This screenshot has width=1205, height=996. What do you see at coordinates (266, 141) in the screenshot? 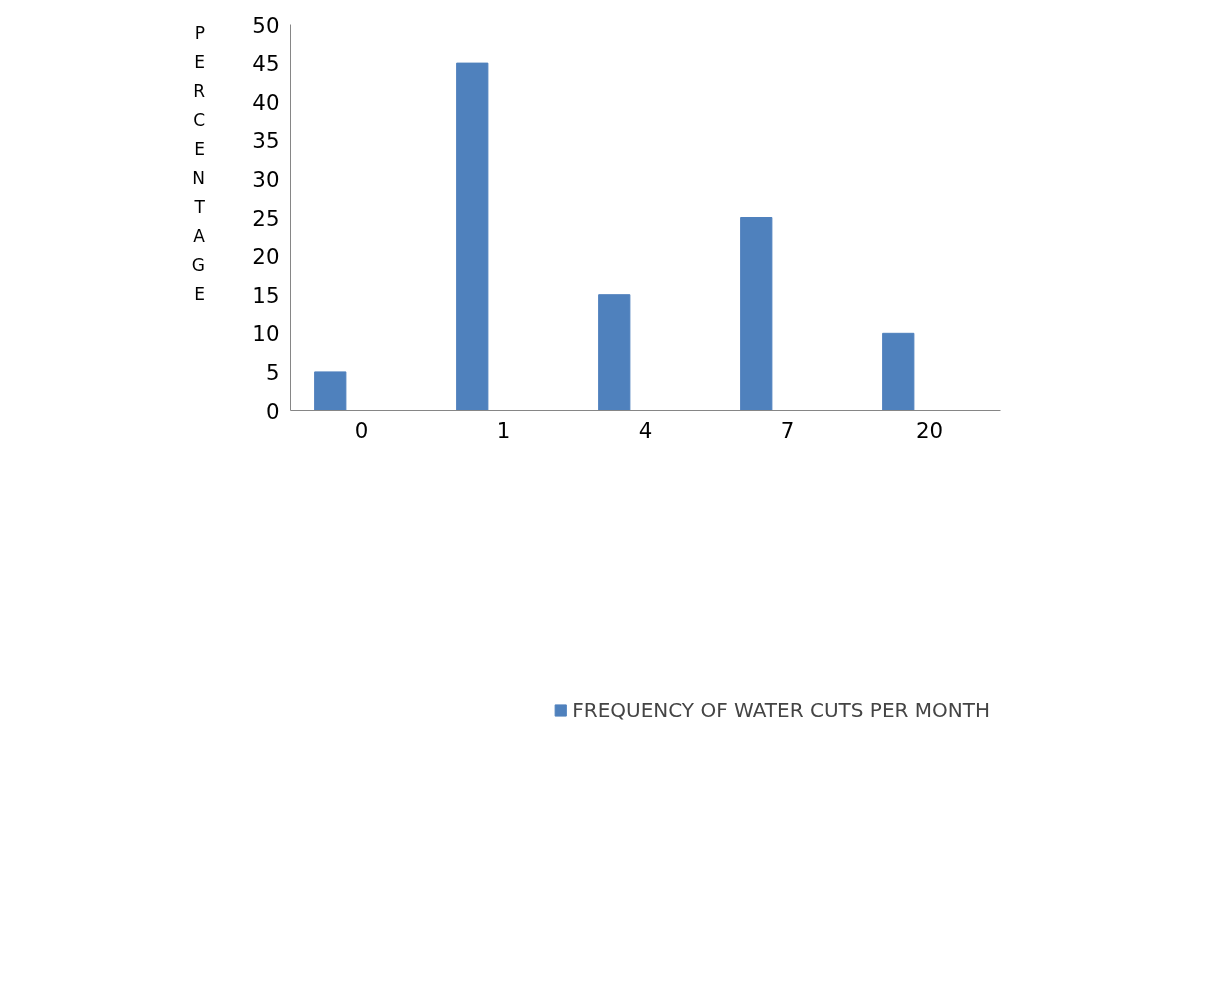
I see `y-tick-label: 35` at bounding box center [266, 141].